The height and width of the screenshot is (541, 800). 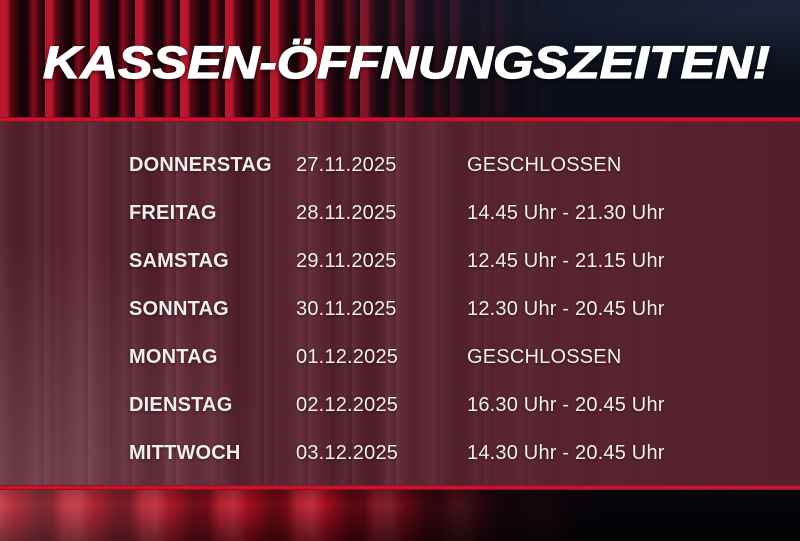 I want to click on table-cell-day: MONTAG, so click(x=173, y=356).